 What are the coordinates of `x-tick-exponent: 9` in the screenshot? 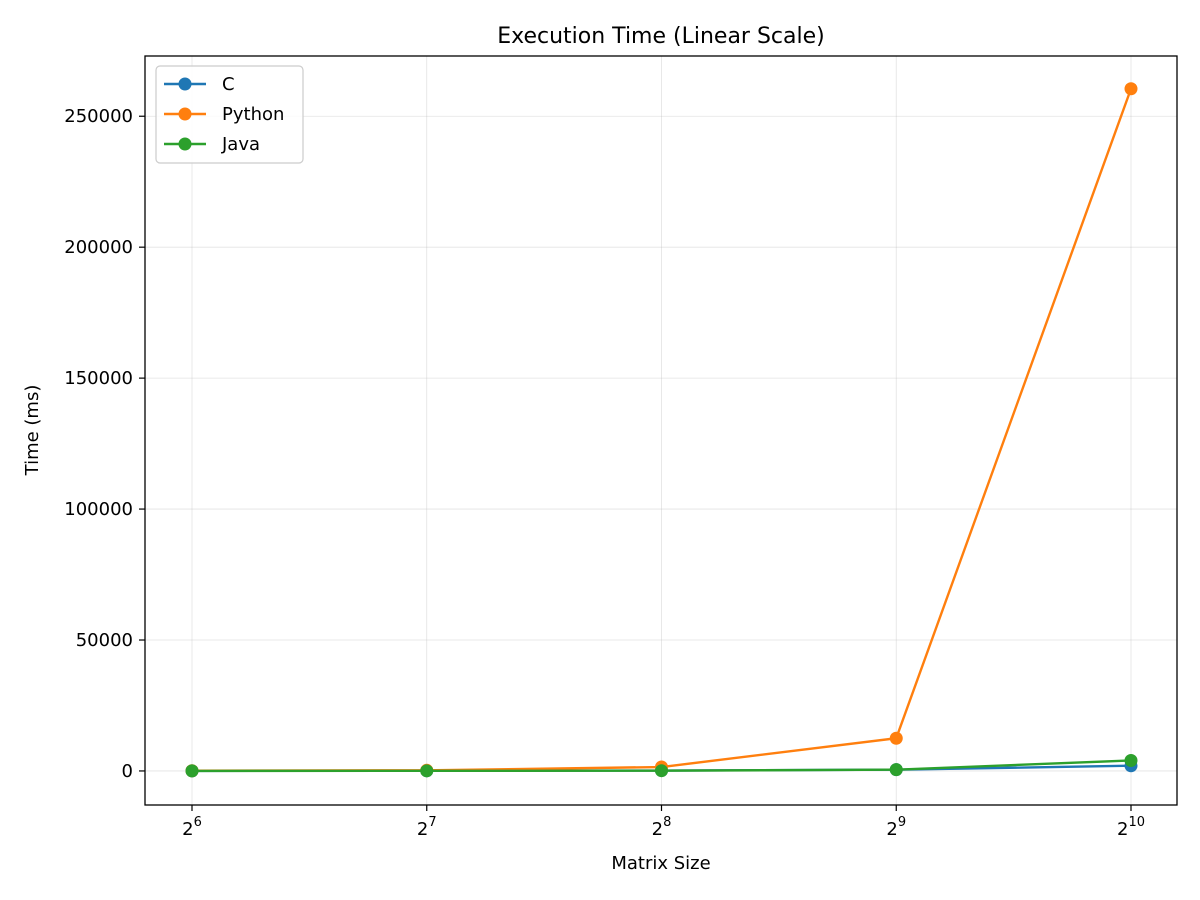 It's located at (902, 822).